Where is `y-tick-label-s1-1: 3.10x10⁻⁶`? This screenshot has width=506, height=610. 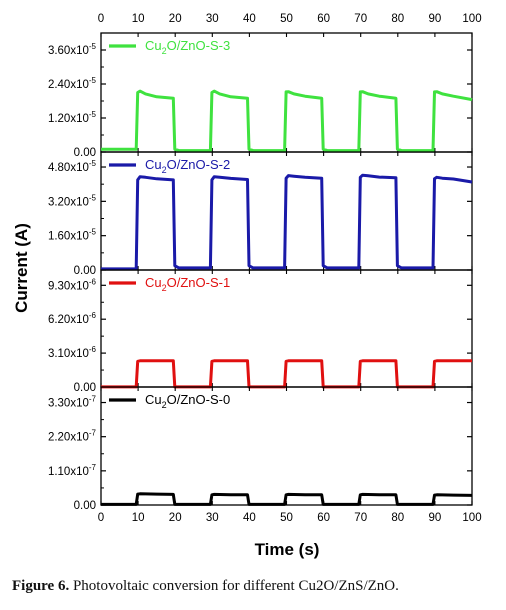
y-tick-label-s1-1: 3.10x10⁻⁶ is located at coordinates (72, 352).